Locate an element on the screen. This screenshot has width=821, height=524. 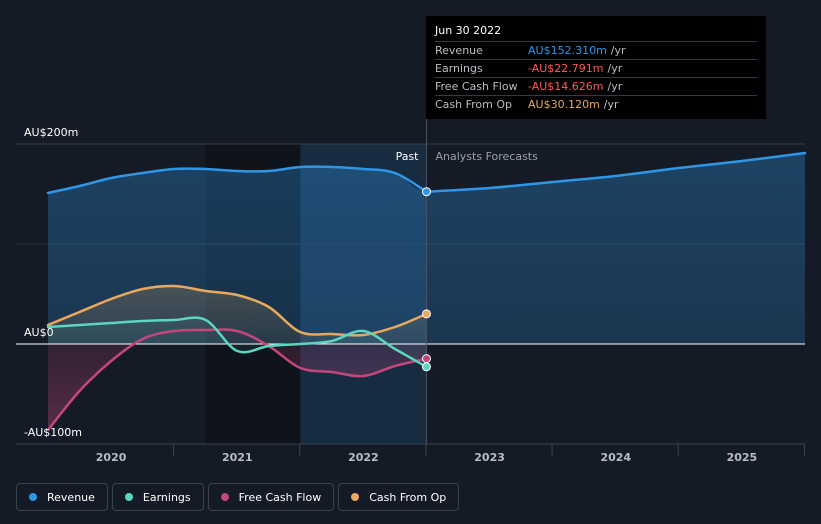
tooltip-row-free-cash-flow: Free Cash Flow -AU$14.626m /yr is located at coordinates (596, 86).